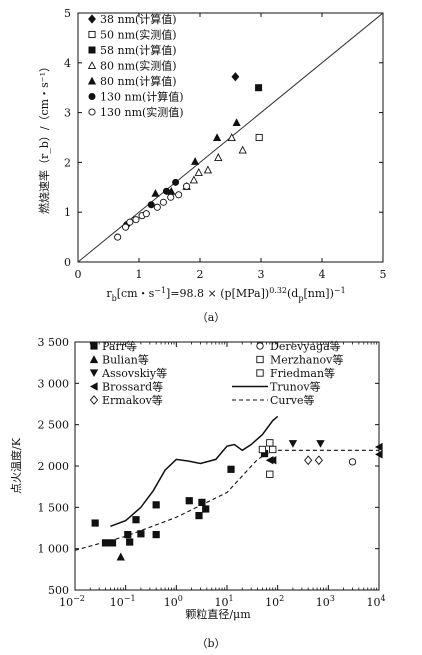 Image resolution: width=422 pixels, height=655 pixels. Describe the element at coordinates (132, 400) in the screenshot. I see `legend-label-b: Ermakov等` at that location.